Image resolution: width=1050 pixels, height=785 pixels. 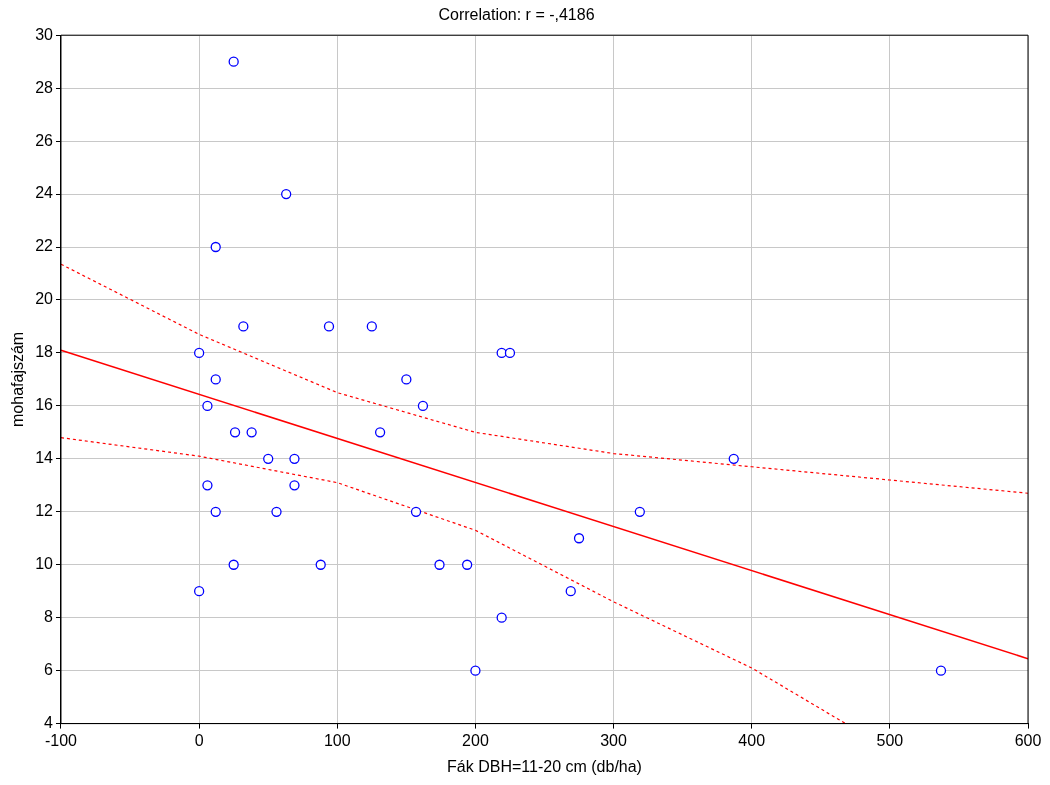 I want to click on chart-title: Correlation: r = -,4186, so click(x=516, y=15).